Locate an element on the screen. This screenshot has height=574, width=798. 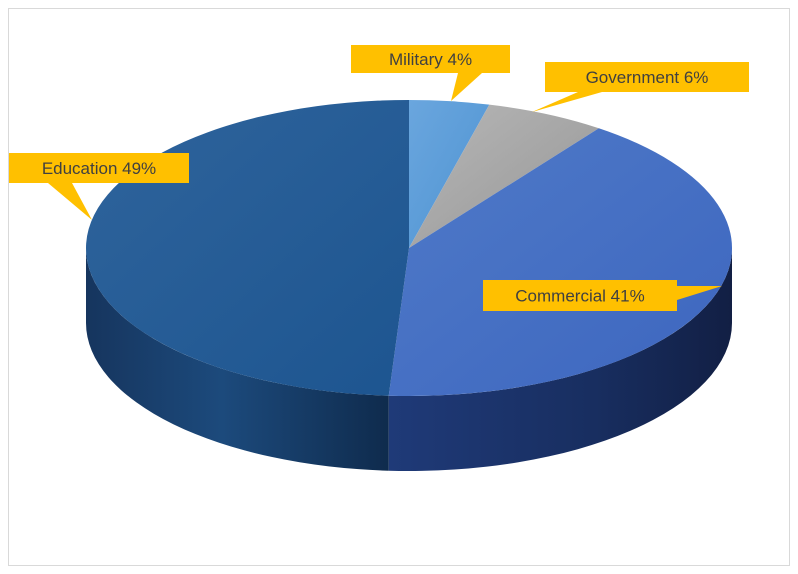
pie-side-education is located at coordinates (237, 359).